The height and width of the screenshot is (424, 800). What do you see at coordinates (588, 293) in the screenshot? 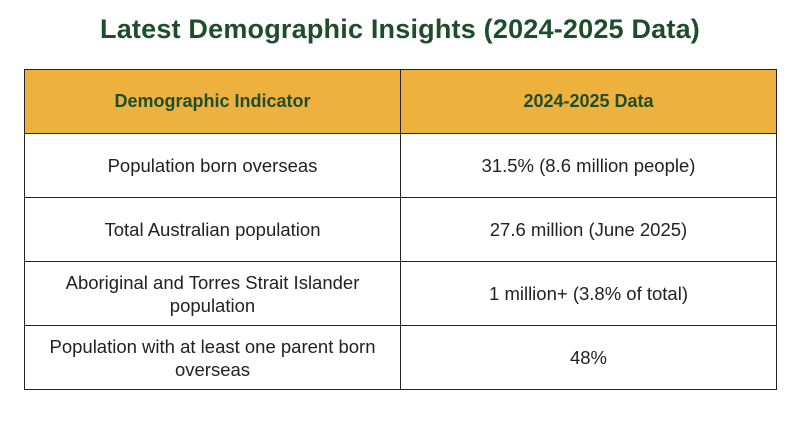
I see `table-cell: 1 million+ (3.8% of total)` at bounding box center [588, 293].